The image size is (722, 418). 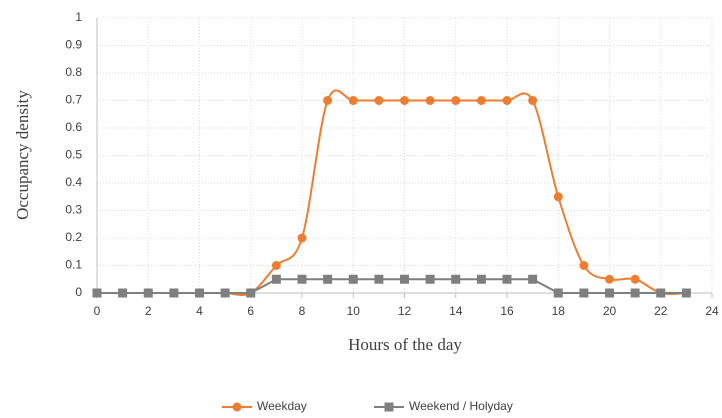 What do you see at coordinates (354, 311) in the screenshot?
I see `x-tick-label: 10` at bounding box center [354, 311].